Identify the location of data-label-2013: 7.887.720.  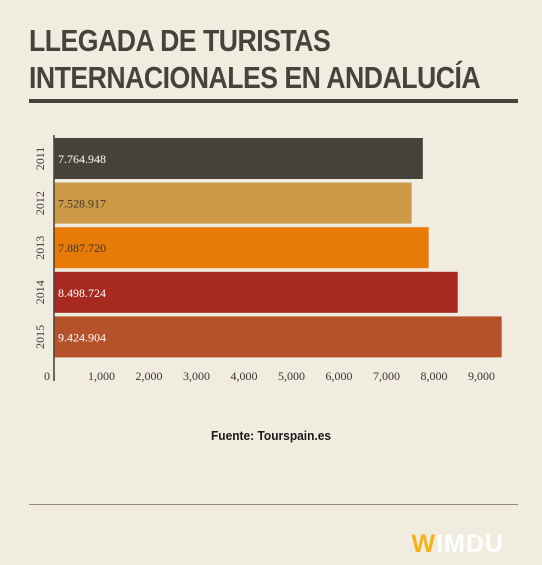
(82, 248).